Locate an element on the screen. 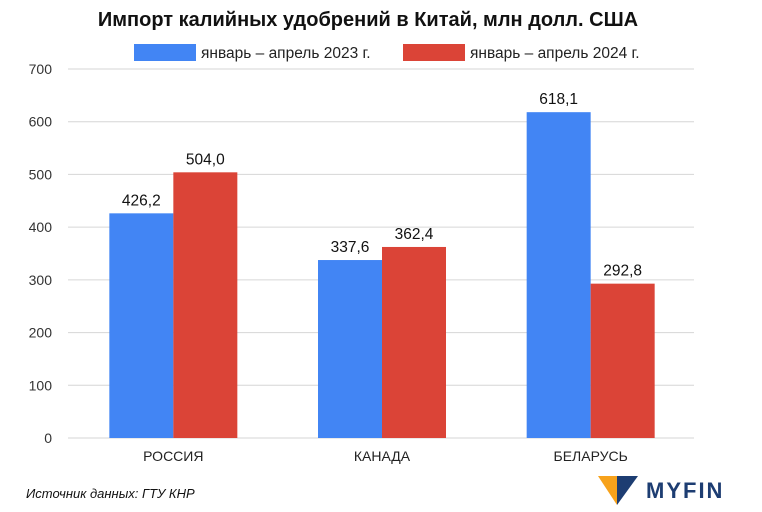 The image size is (762, 512). legend-swatch-2023 is located at coordinates (165, 52).